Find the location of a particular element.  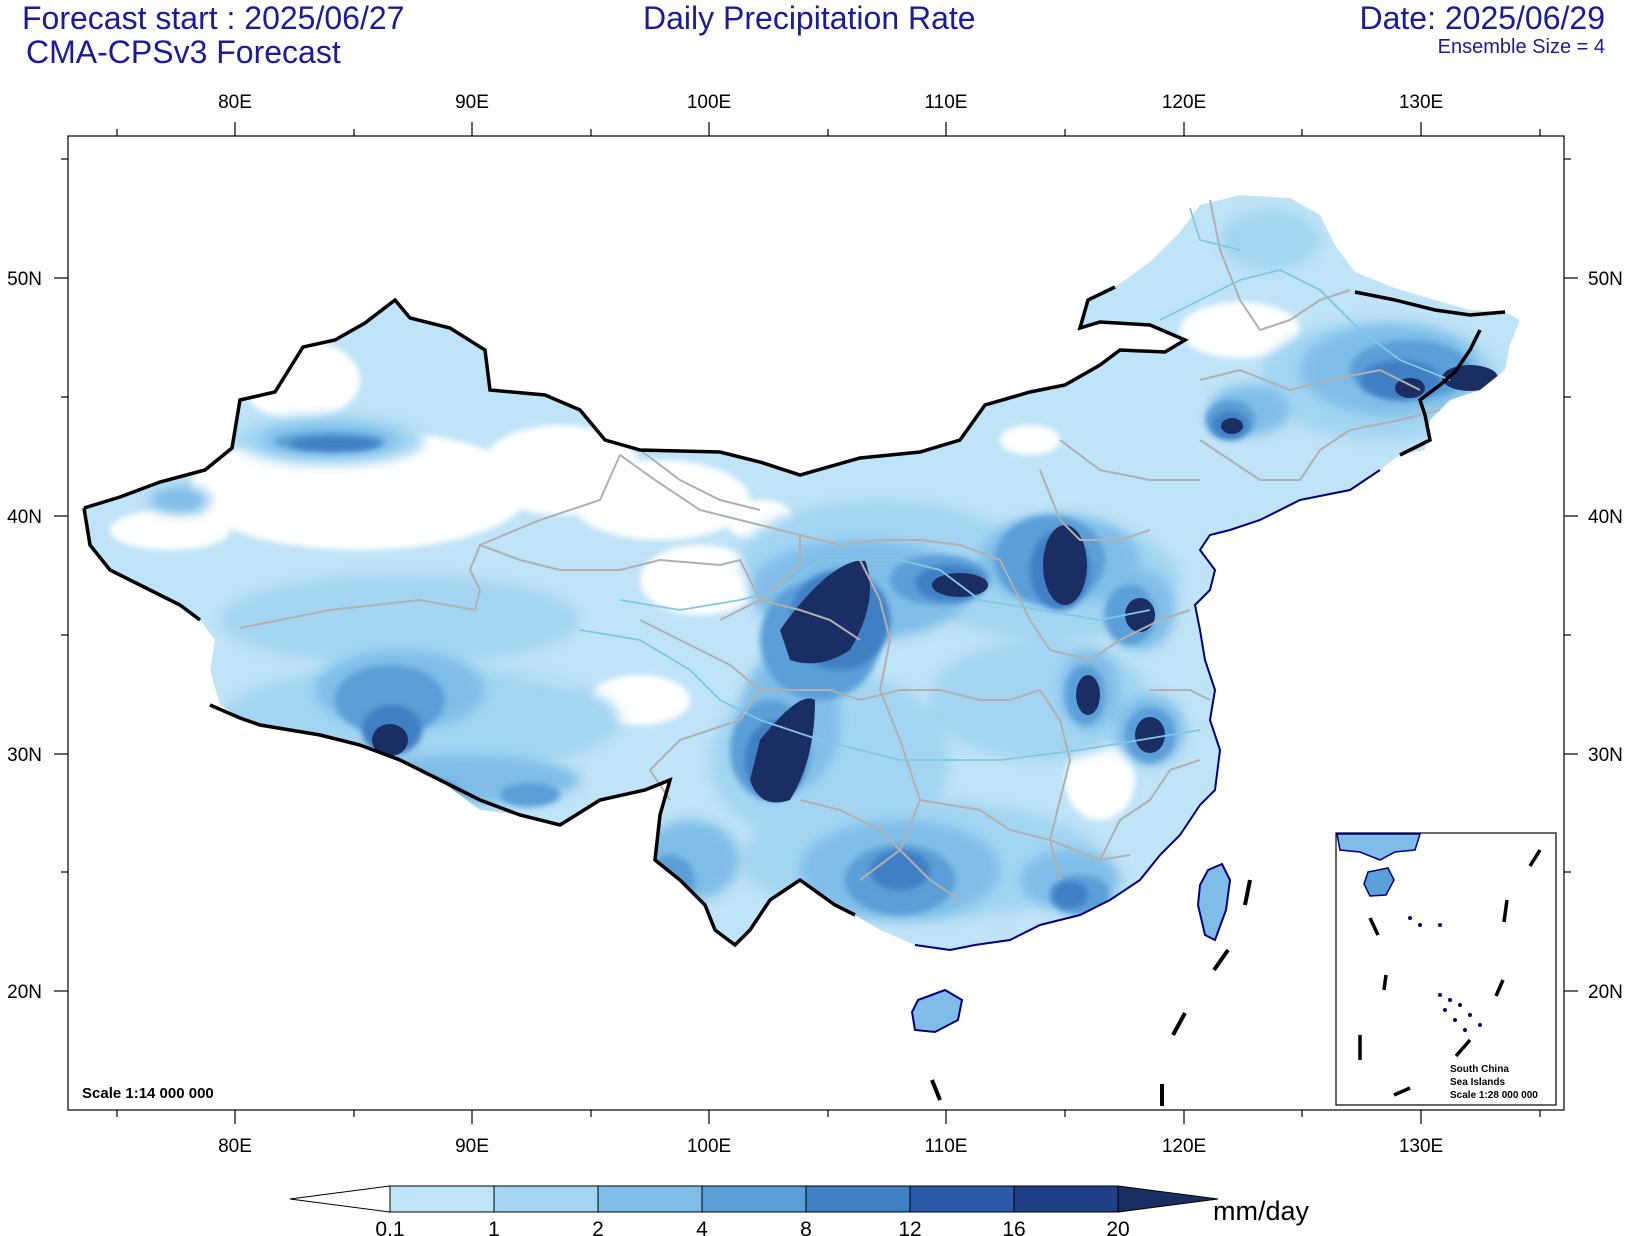

hainan-island is located at coordinates (937, 1011).